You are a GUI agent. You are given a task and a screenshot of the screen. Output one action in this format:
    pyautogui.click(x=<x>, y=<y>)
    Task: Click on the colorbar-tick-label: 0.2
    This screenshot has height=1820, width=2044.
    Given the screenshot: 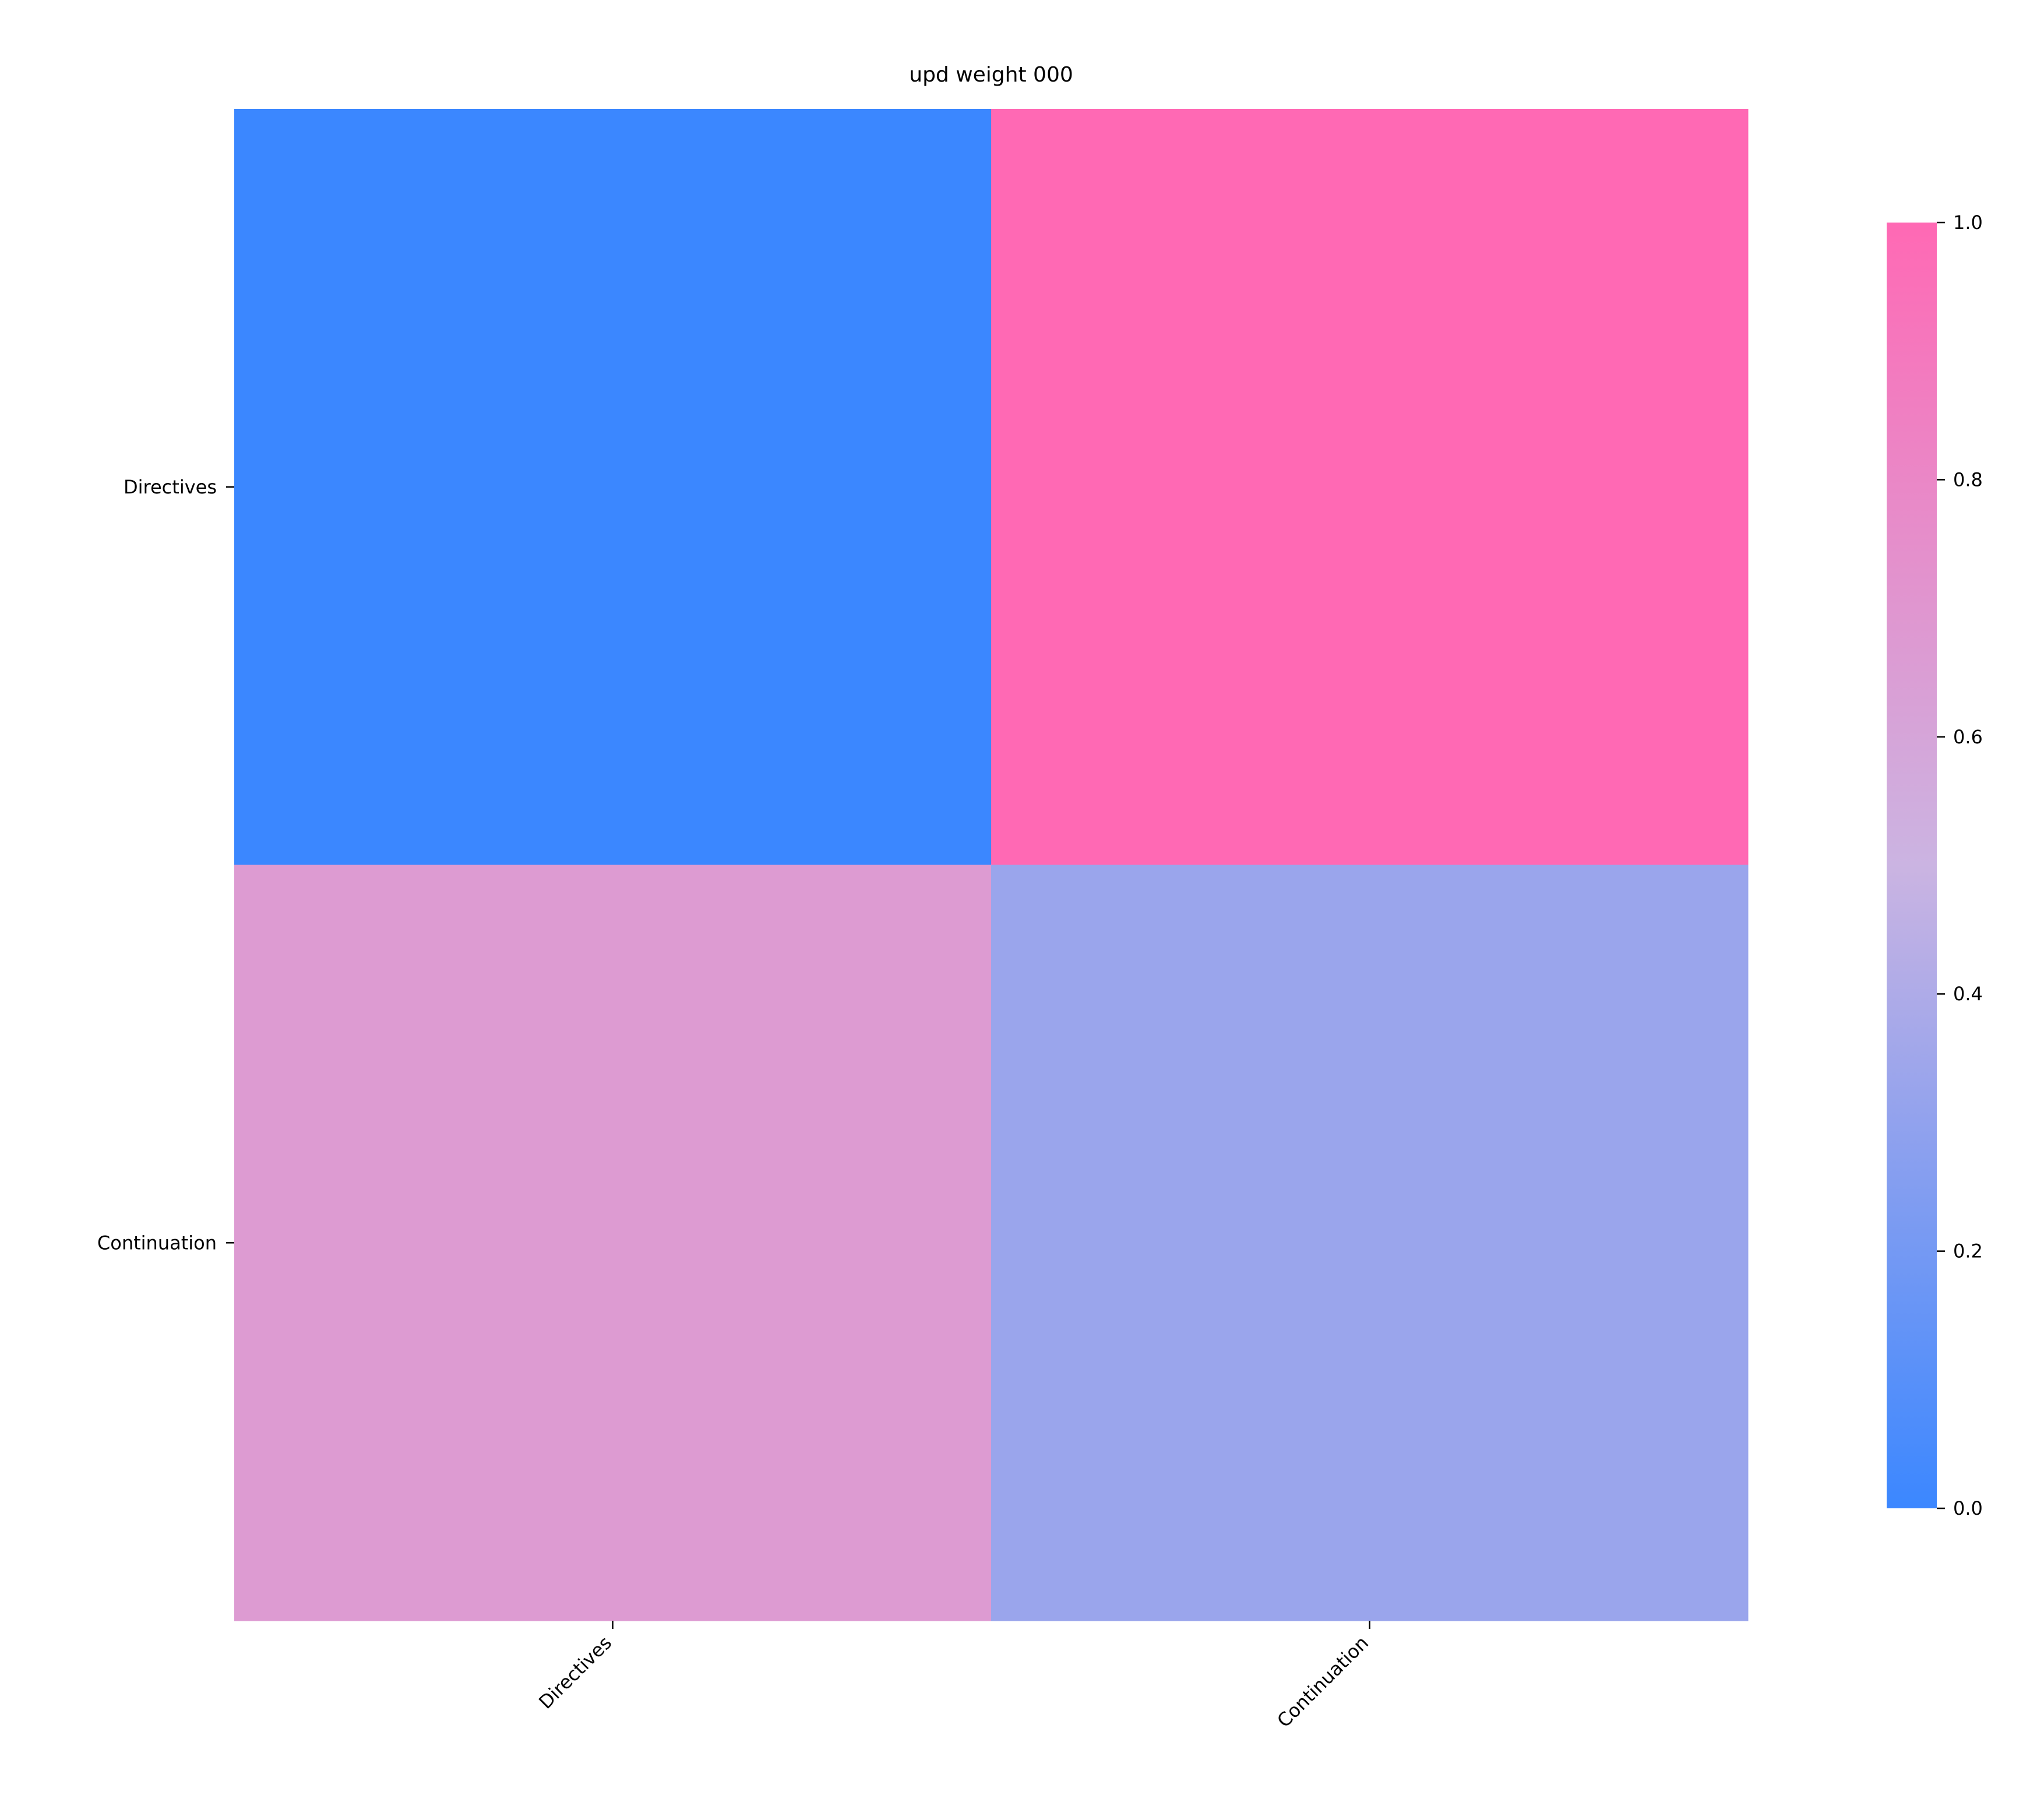 What is the action you would take?
    pyautogui.click(x=1968, y=1251)
    